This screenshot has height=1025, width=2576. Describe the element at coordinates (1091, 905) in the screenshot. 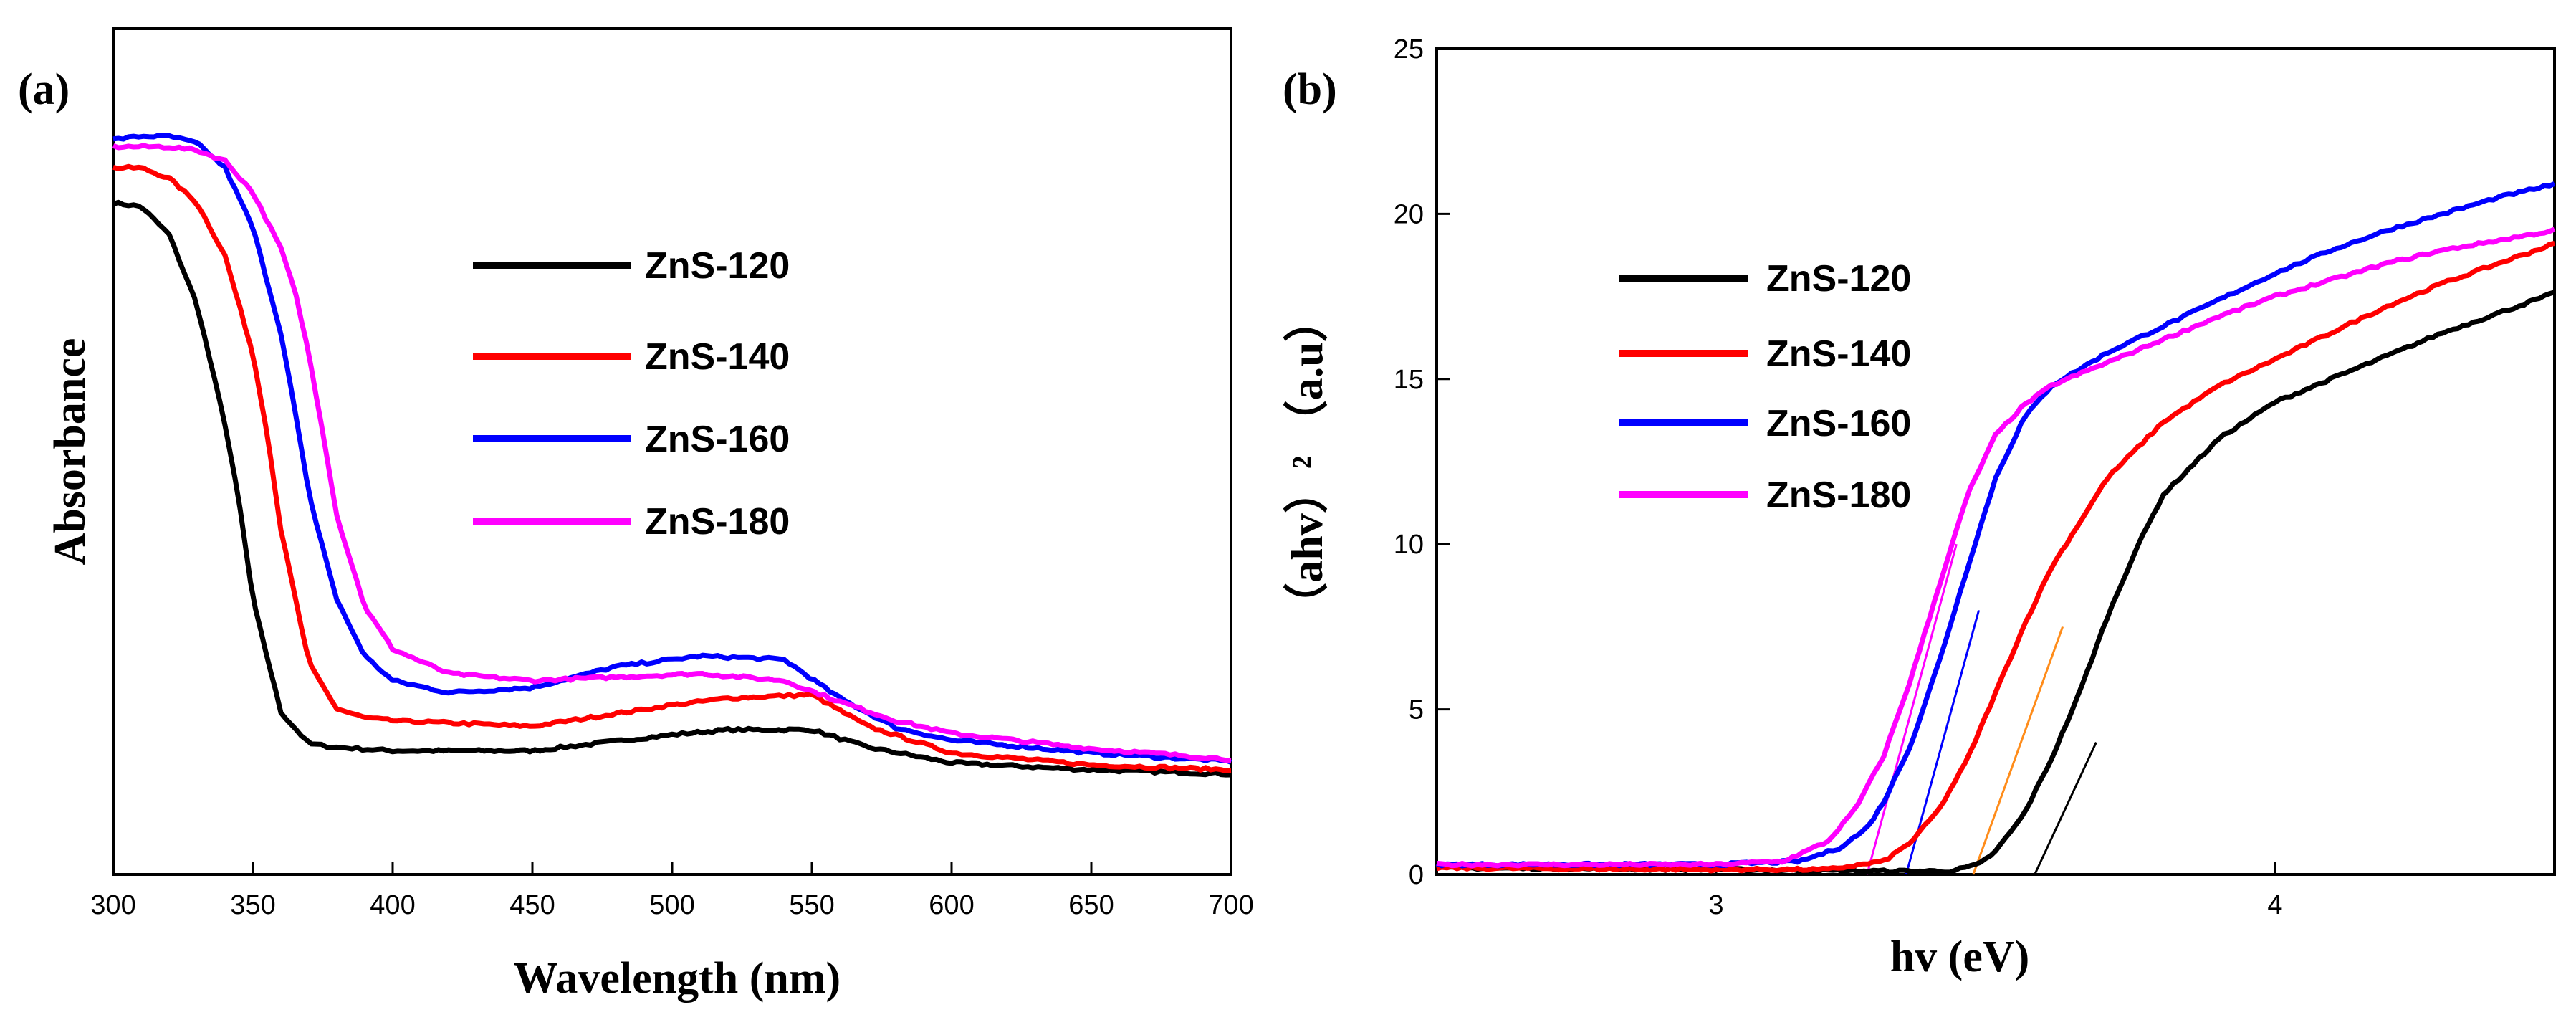

I see `panel-a-x-tick-label-650: 650` at that location.